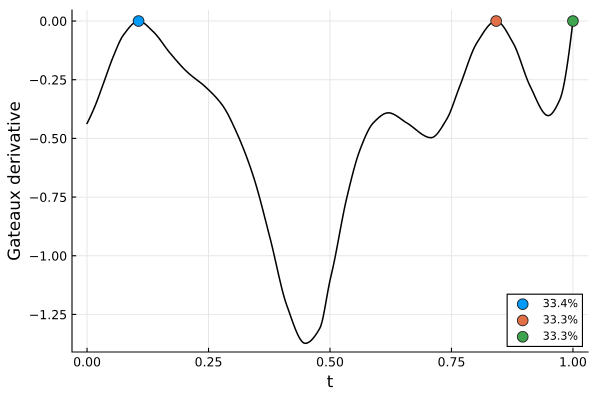 This screenshot has width=600, height=400. Describe the element at coordinates (451, 362) in the screenshot. I see `x-tick-label: 0.75` at that location.